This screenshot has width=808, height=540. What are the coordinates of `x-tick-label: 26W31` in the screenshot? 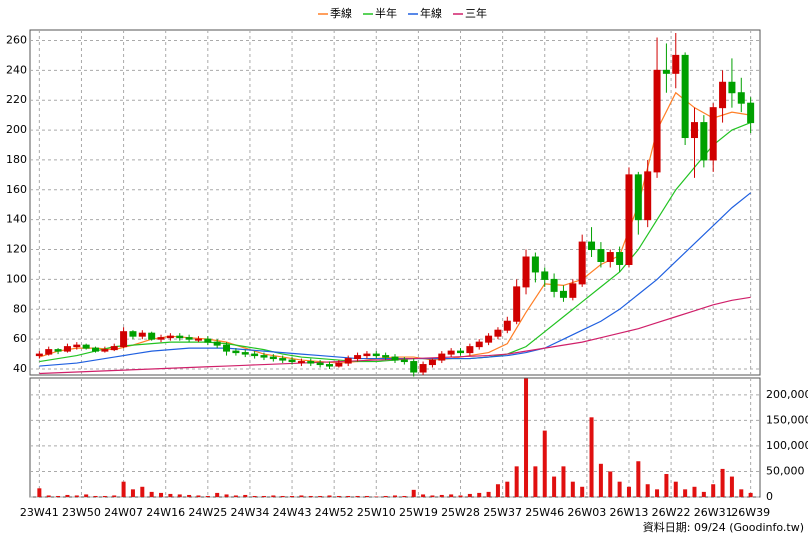 It's located at (713, 512).